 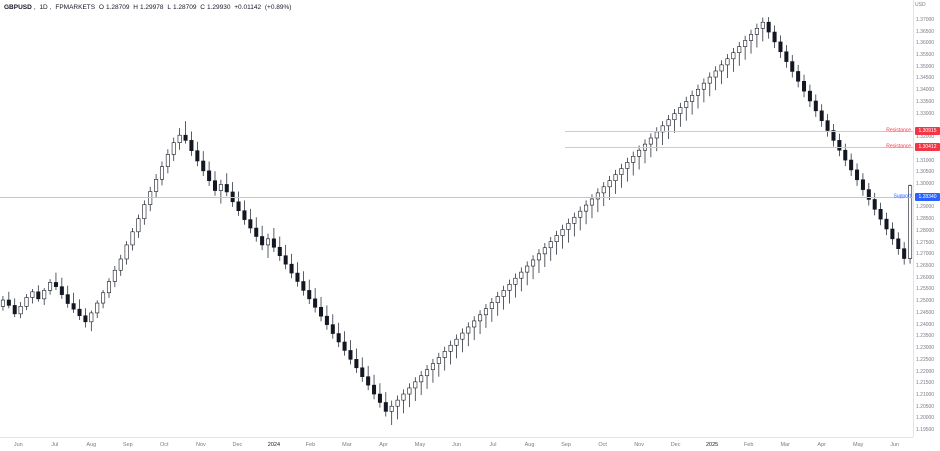 What do you see at coordinates (925, 160) in the screenshot?
I see `price-tick: 1.31000` at bounding box center [925, 160].